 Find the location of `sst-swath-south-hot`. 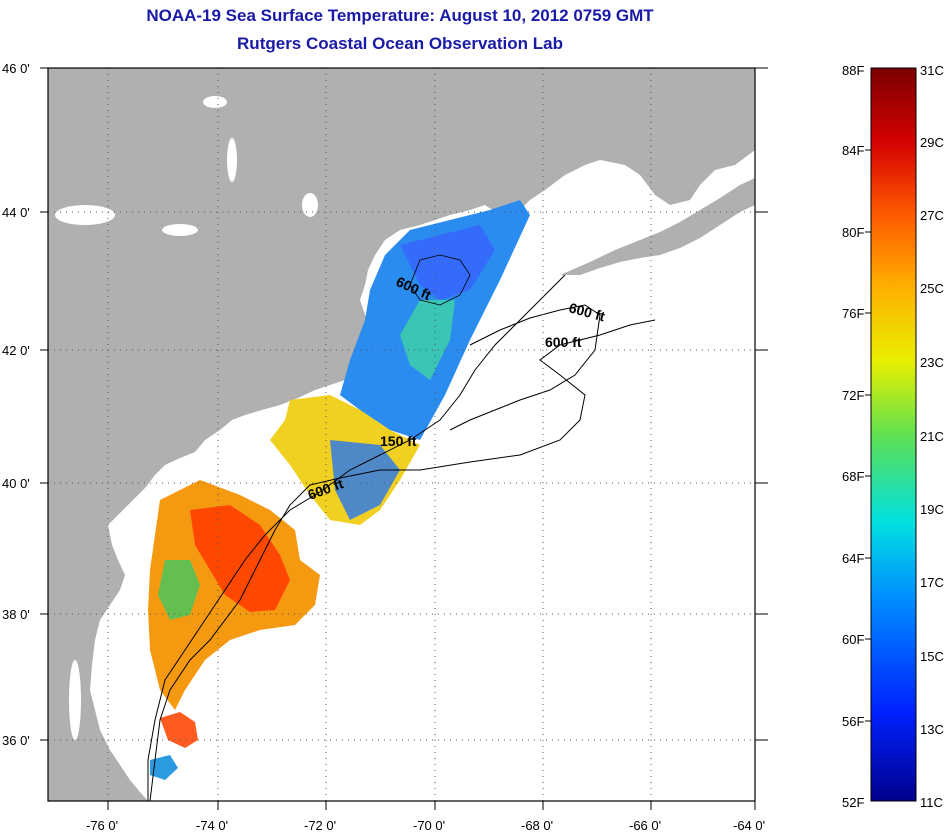

sst-swath-south-hot is located at coordinates (240, 558).